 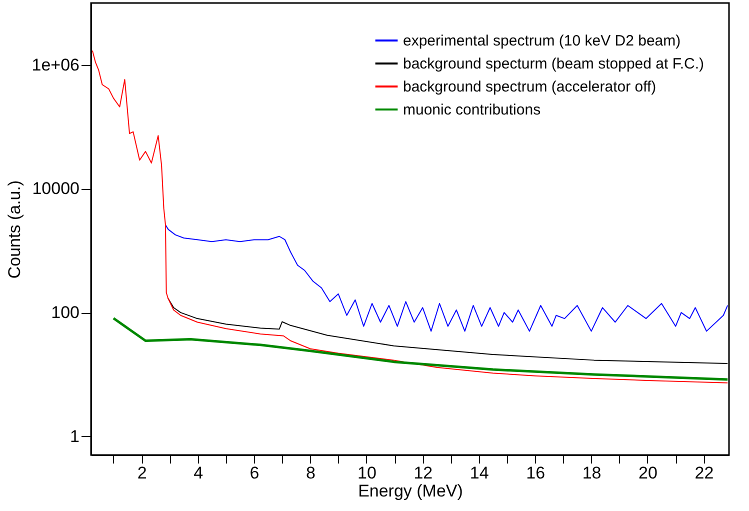 I want to click on x-tick-label: 8, so click(x=311, y=473).